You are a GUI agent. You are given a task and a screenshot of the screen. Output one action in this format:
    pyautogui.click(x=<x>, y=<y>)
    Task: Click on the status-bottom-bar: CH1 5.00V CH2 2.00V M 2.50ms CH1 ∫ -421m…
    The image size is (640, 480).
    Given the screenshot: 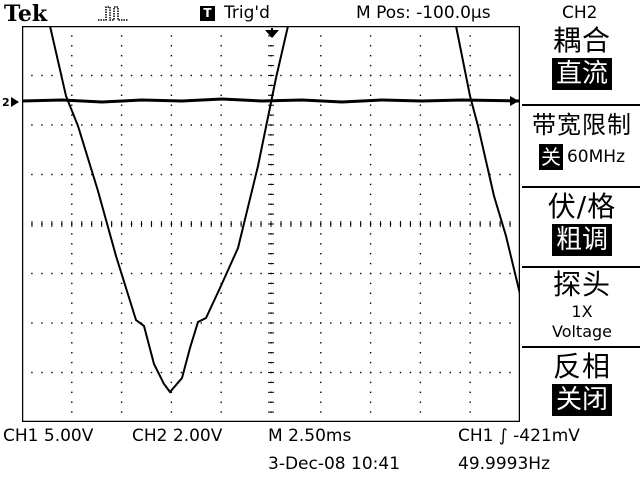 What is the action you would take?
    pyautogui.click(x=320, y=452)
    